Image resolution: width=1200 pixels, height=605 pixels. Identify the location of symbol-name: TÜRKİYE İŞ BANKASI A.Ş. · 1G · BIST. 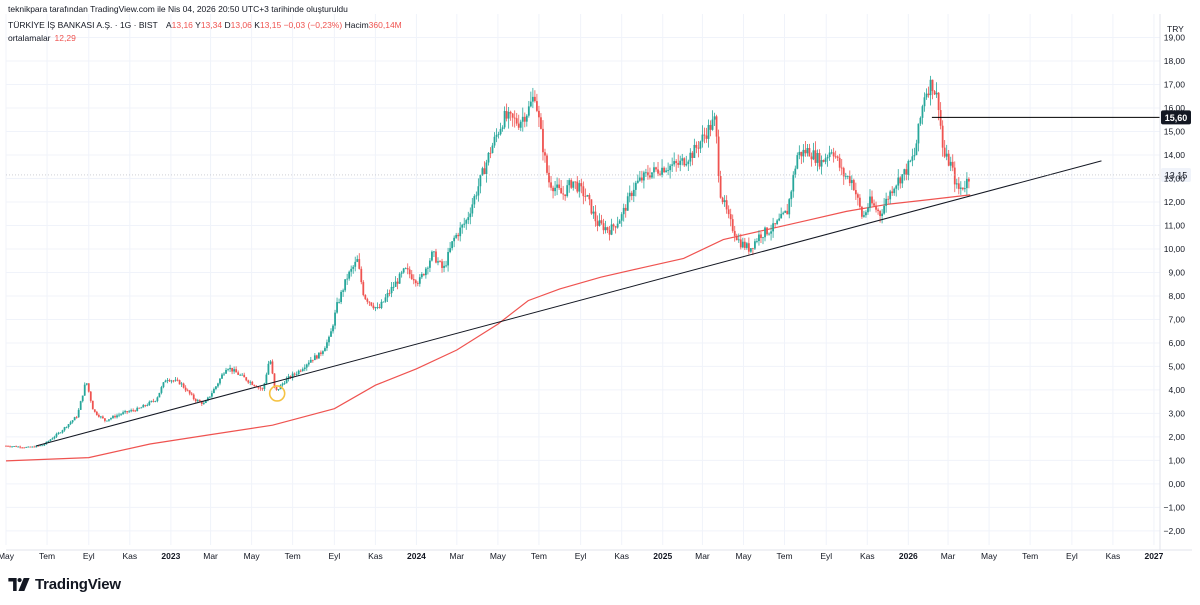
(83, 25).